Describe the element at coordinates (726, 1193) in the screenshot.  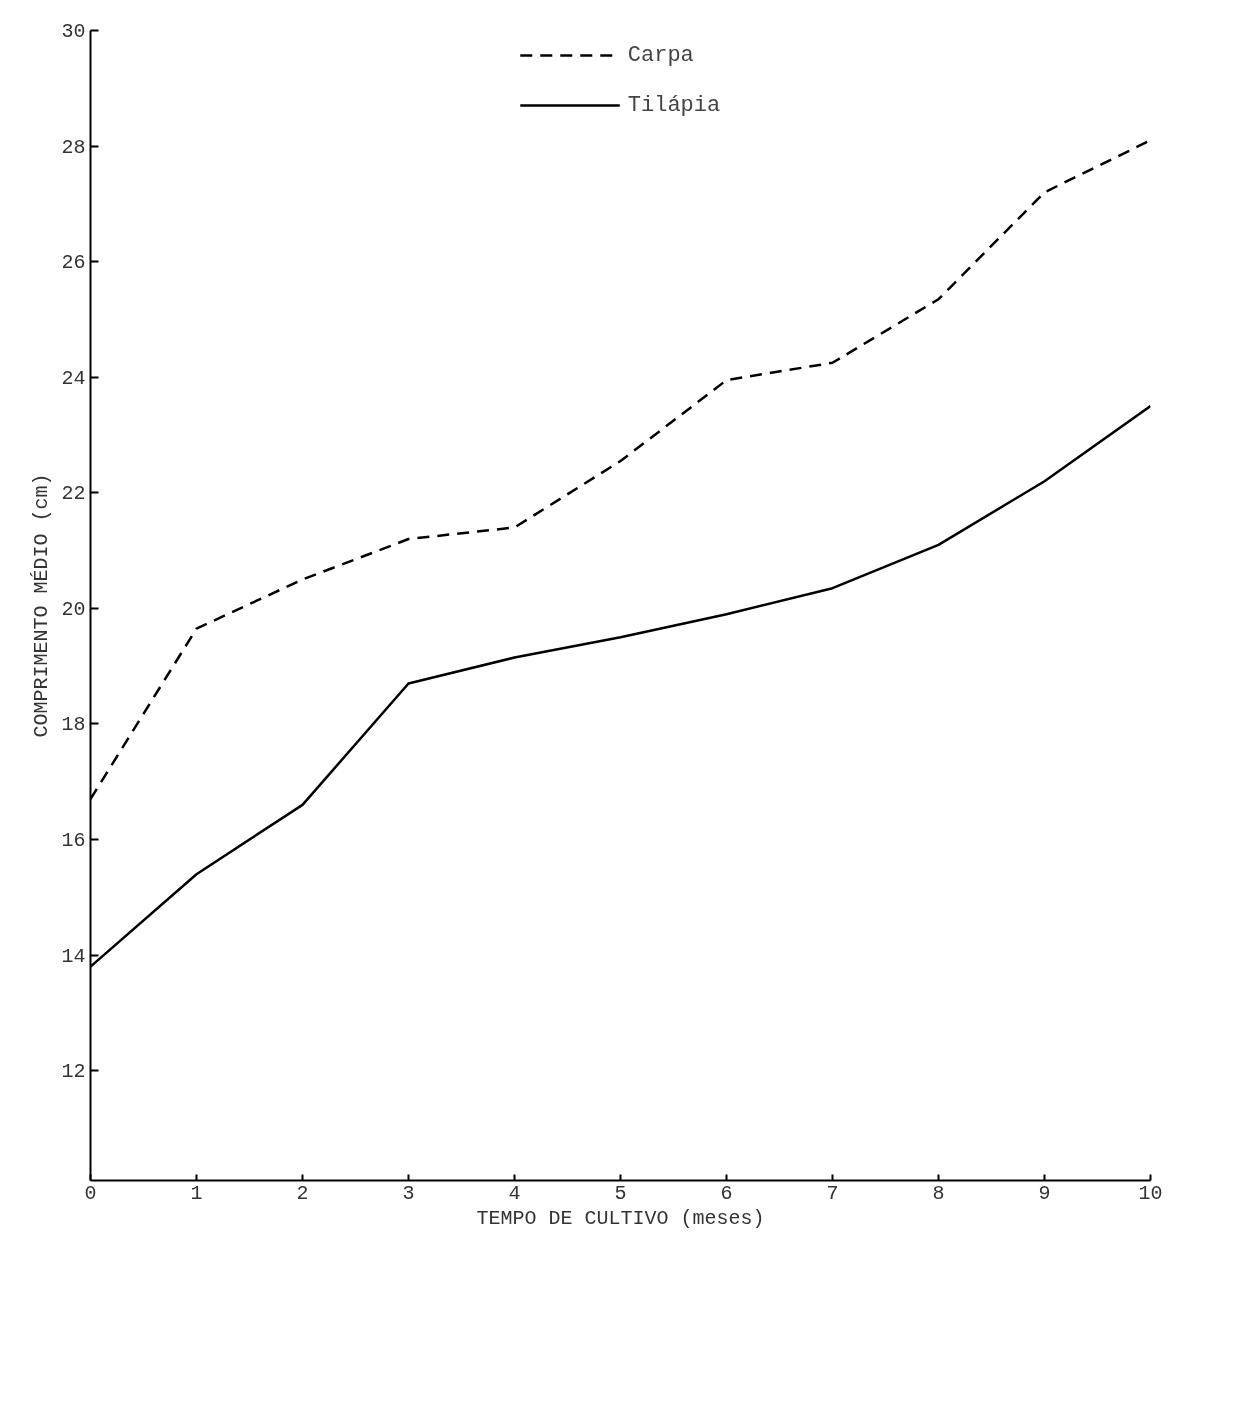
I see `x-tick-label: 6` at that location.